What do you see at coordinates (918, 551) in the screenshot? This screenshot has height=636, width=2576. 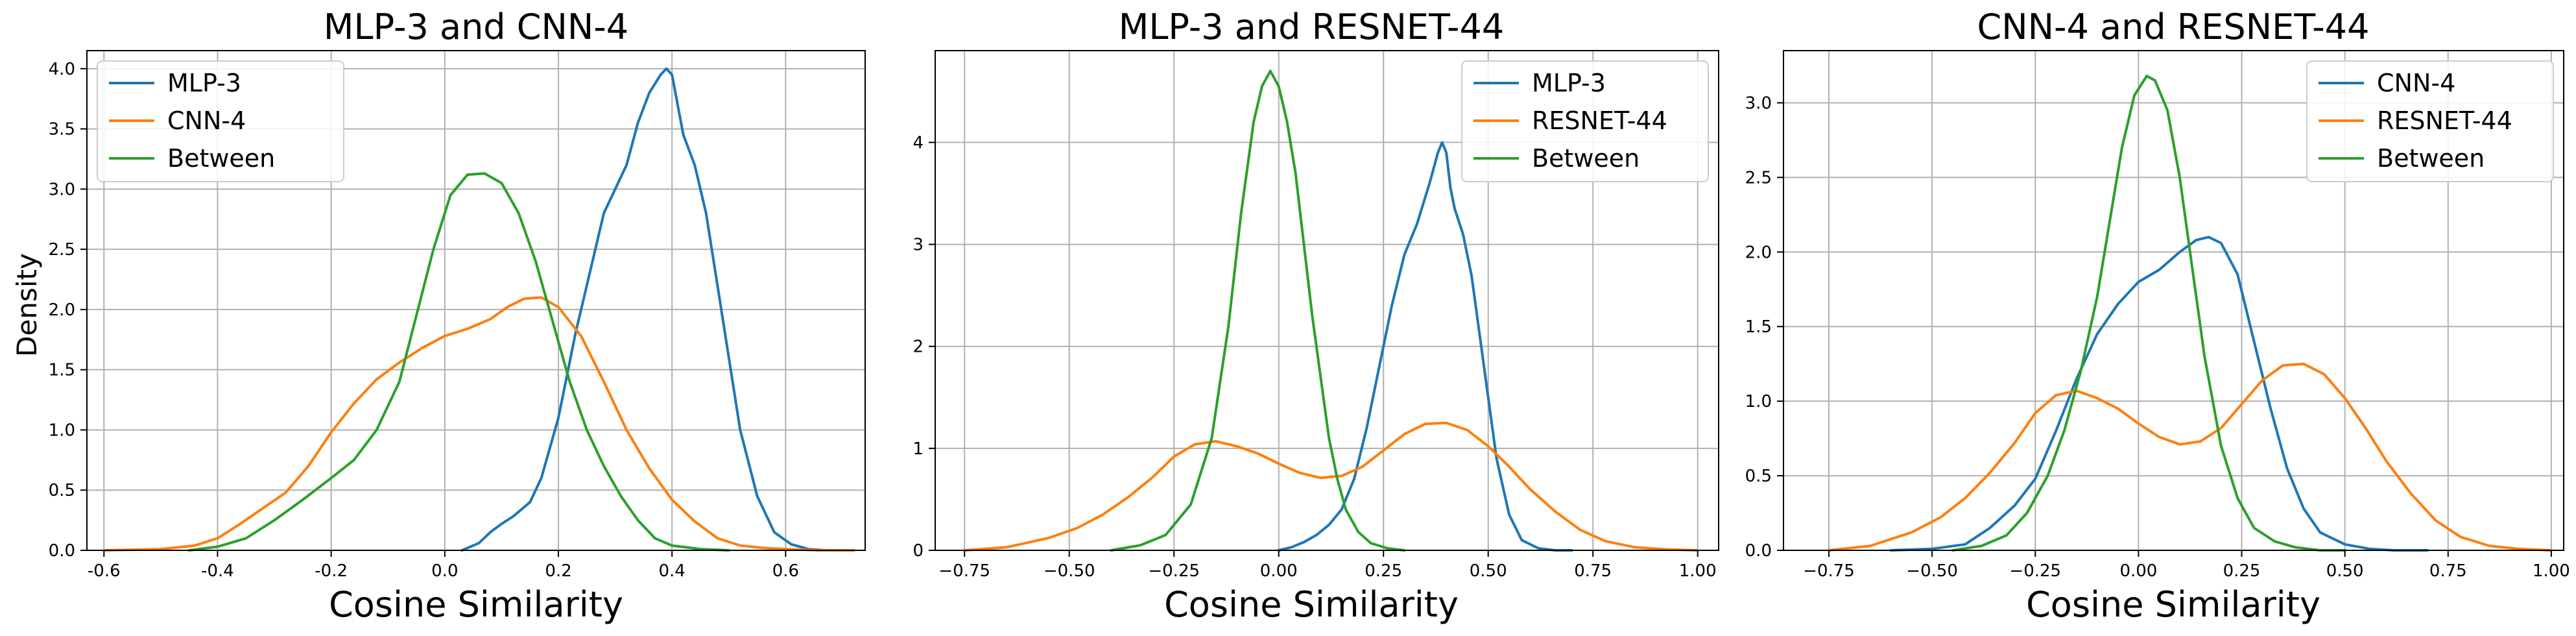 I see `y-tick-label: 0` at bounding box center [918, 551].